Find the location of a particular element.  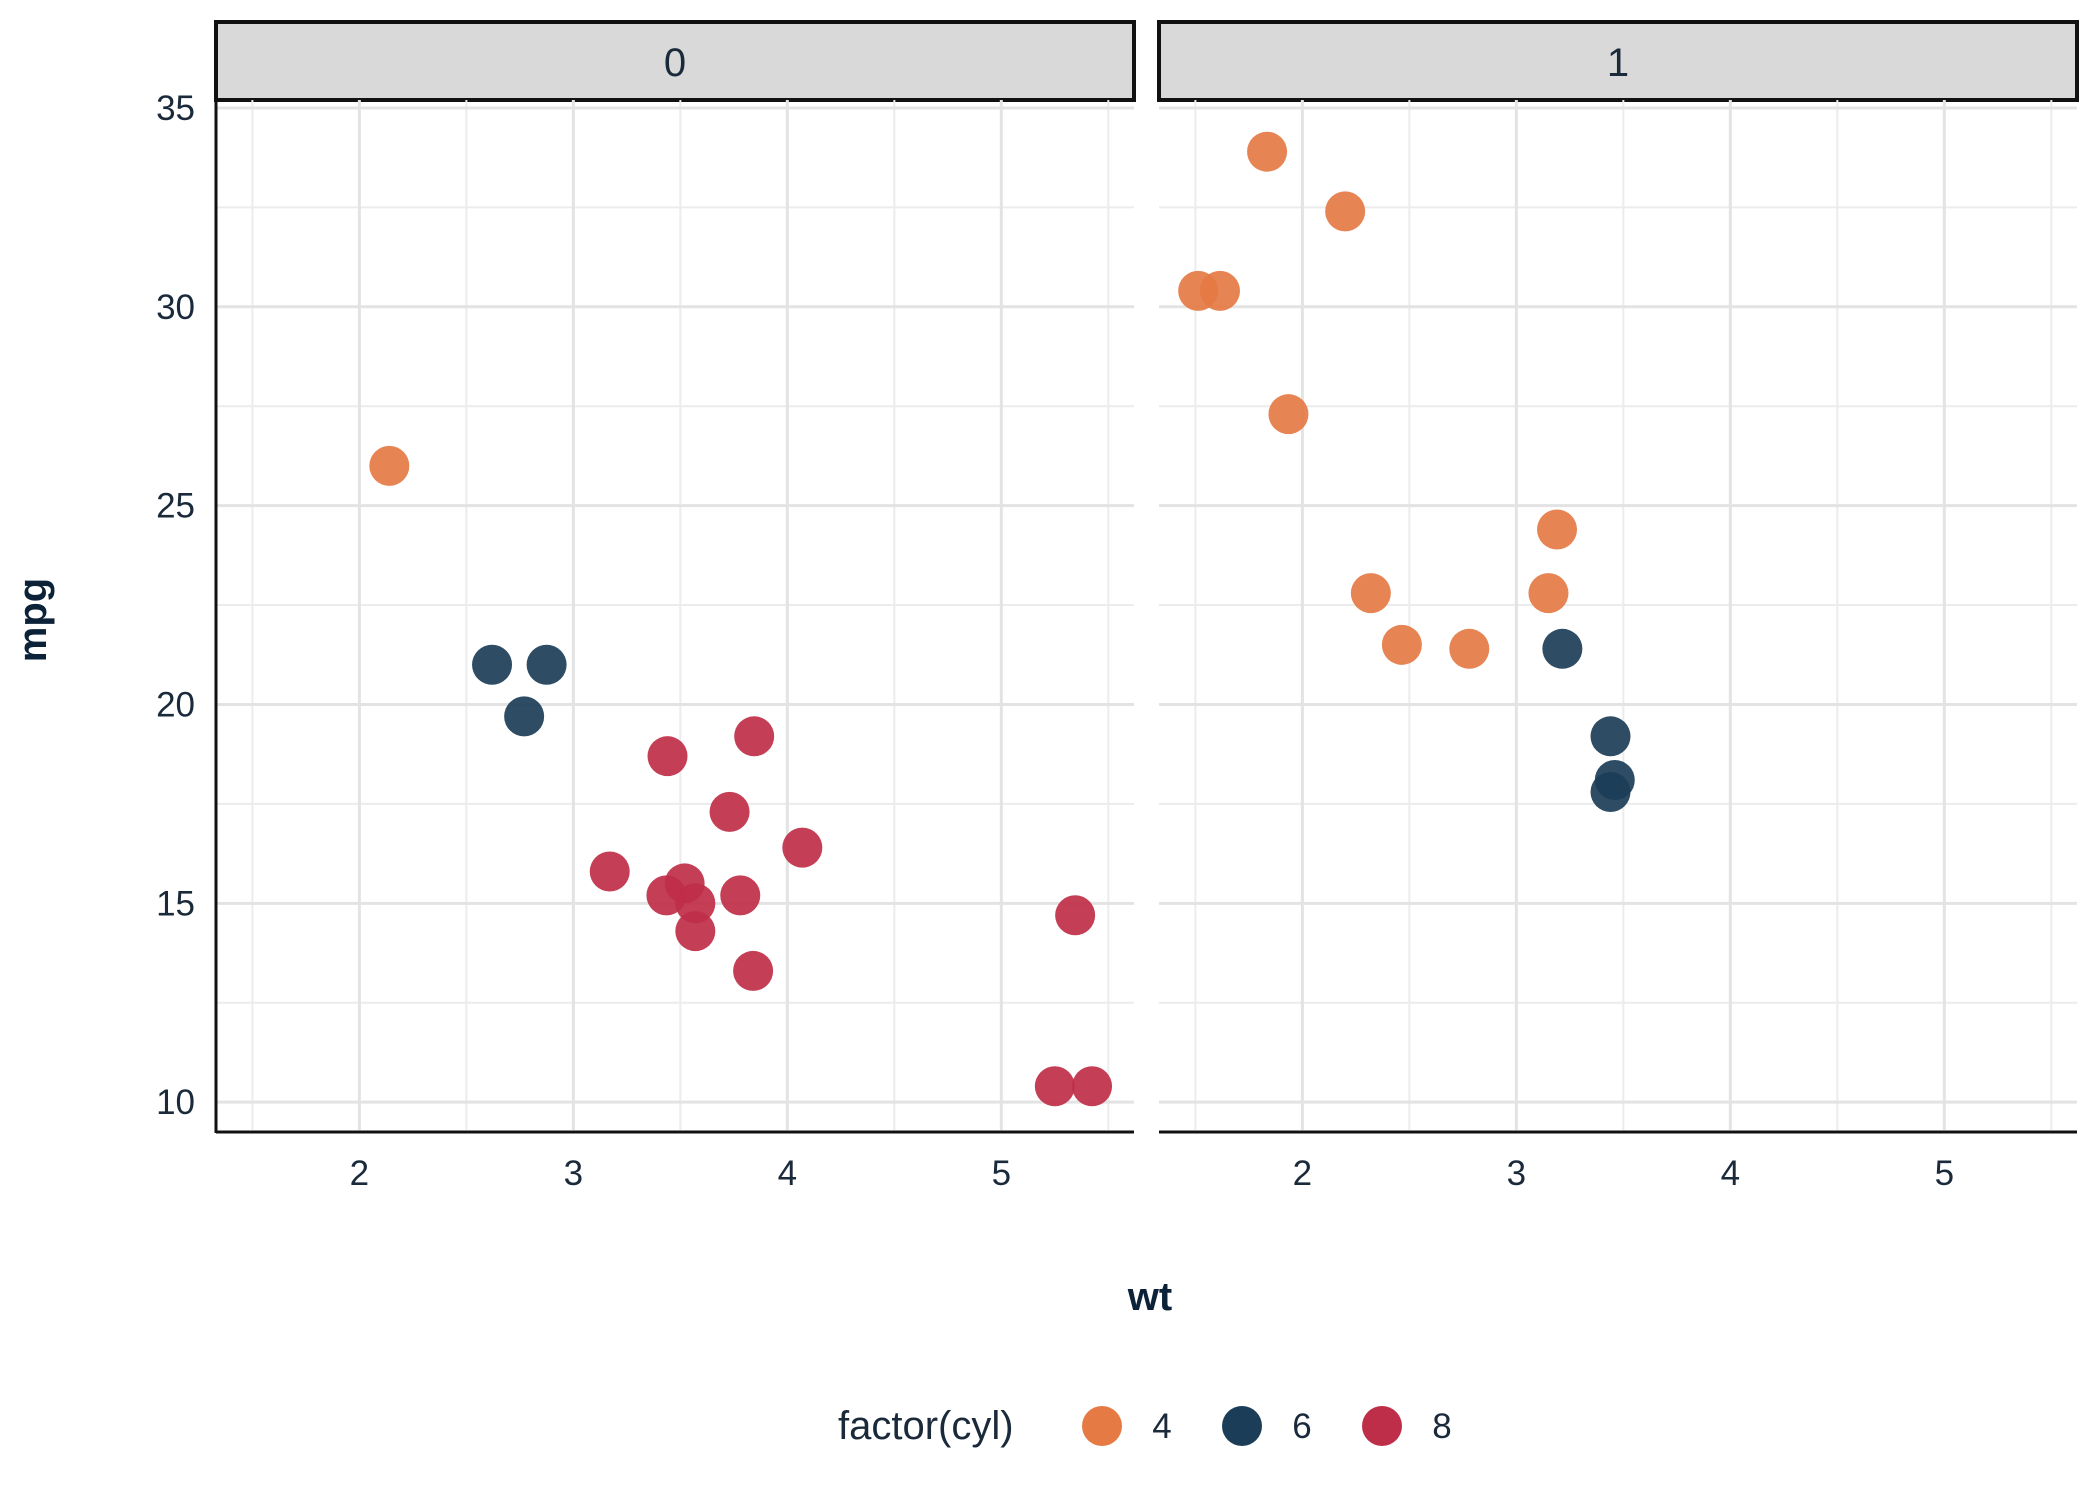

legend: factor(cyl) 4 6 8 is located at coordinates (1145, 1426).